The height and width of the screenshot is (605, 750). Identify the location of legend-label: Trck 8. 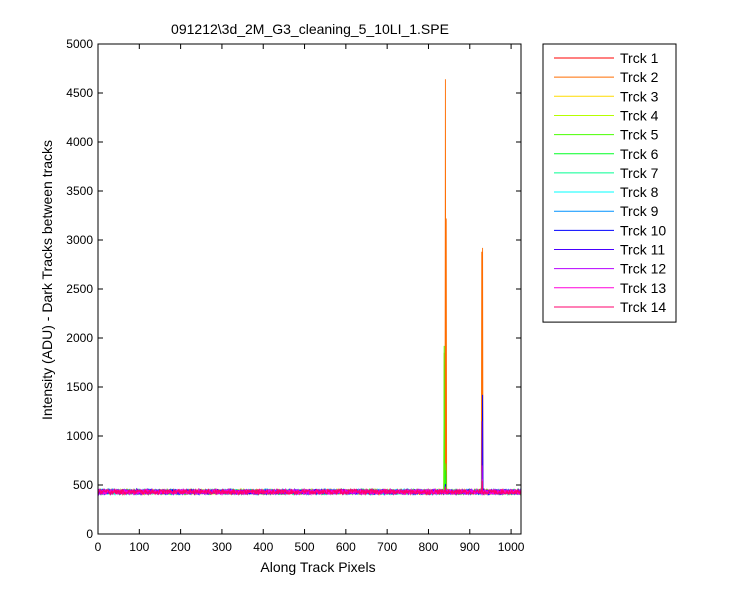
(639, 192).